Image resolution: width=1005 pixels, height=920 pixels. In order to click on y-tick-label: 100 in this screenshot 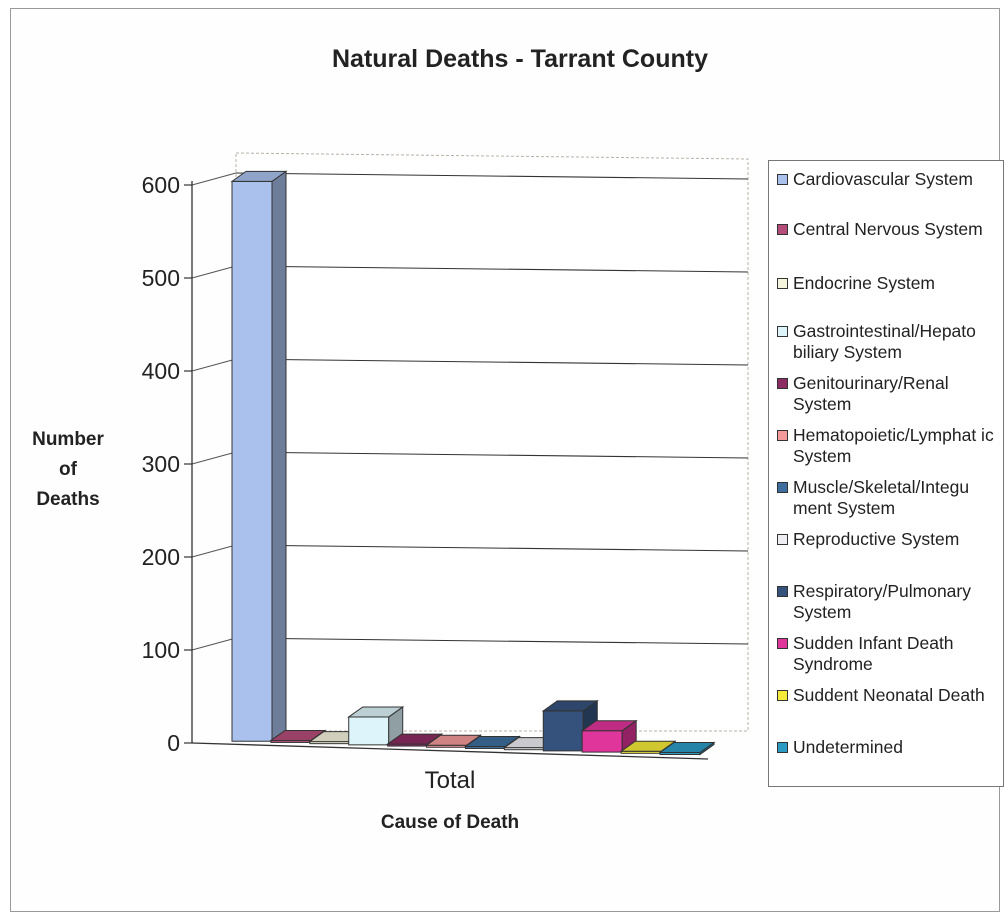, I will do `click(161, 650)`.